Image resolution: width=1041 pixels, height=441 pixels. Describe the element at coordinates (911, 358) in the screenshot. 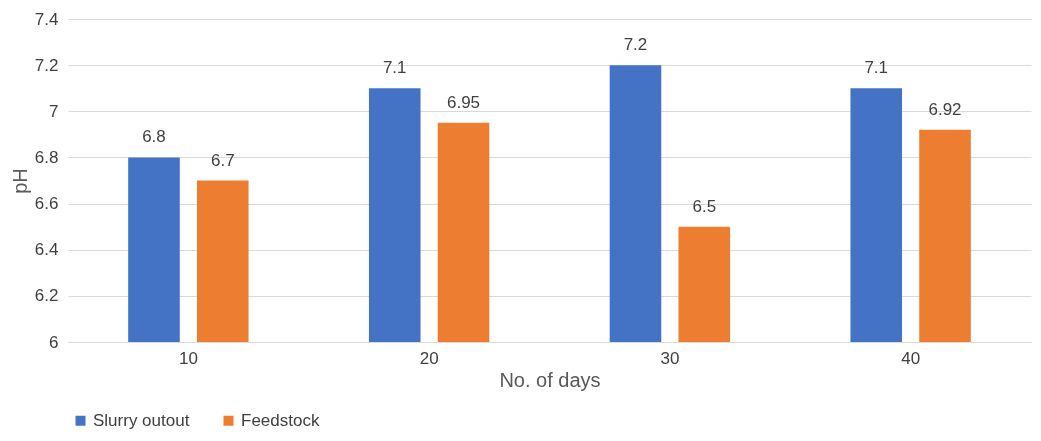

I see `x-tick-label: 40` at that location.